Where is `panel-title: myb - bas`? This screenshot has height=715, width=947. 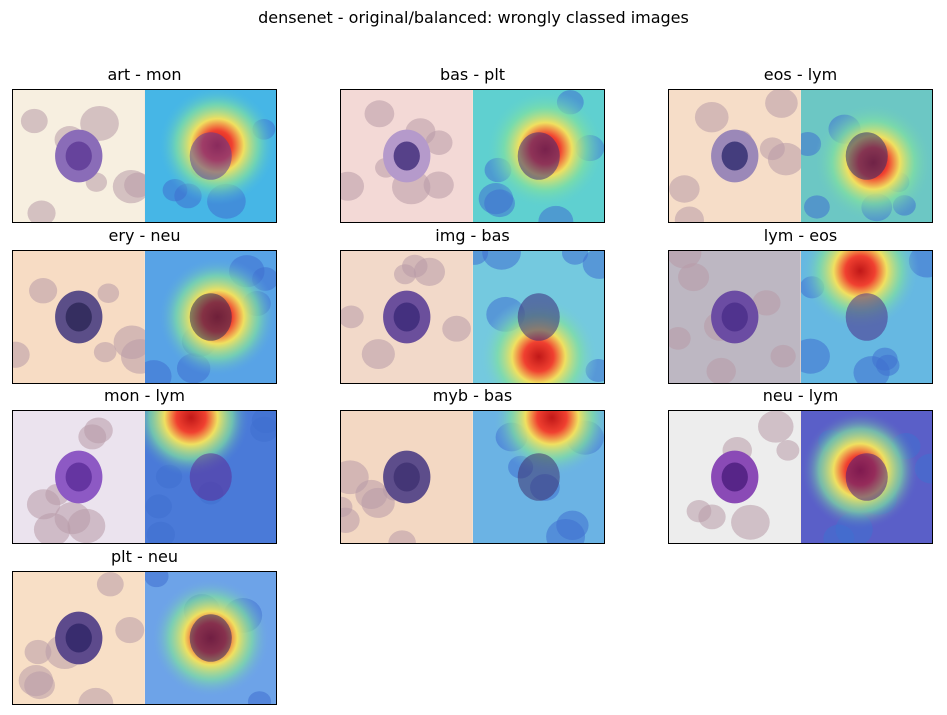 panel-title: myb - bas is located at coordinates (472, 395).